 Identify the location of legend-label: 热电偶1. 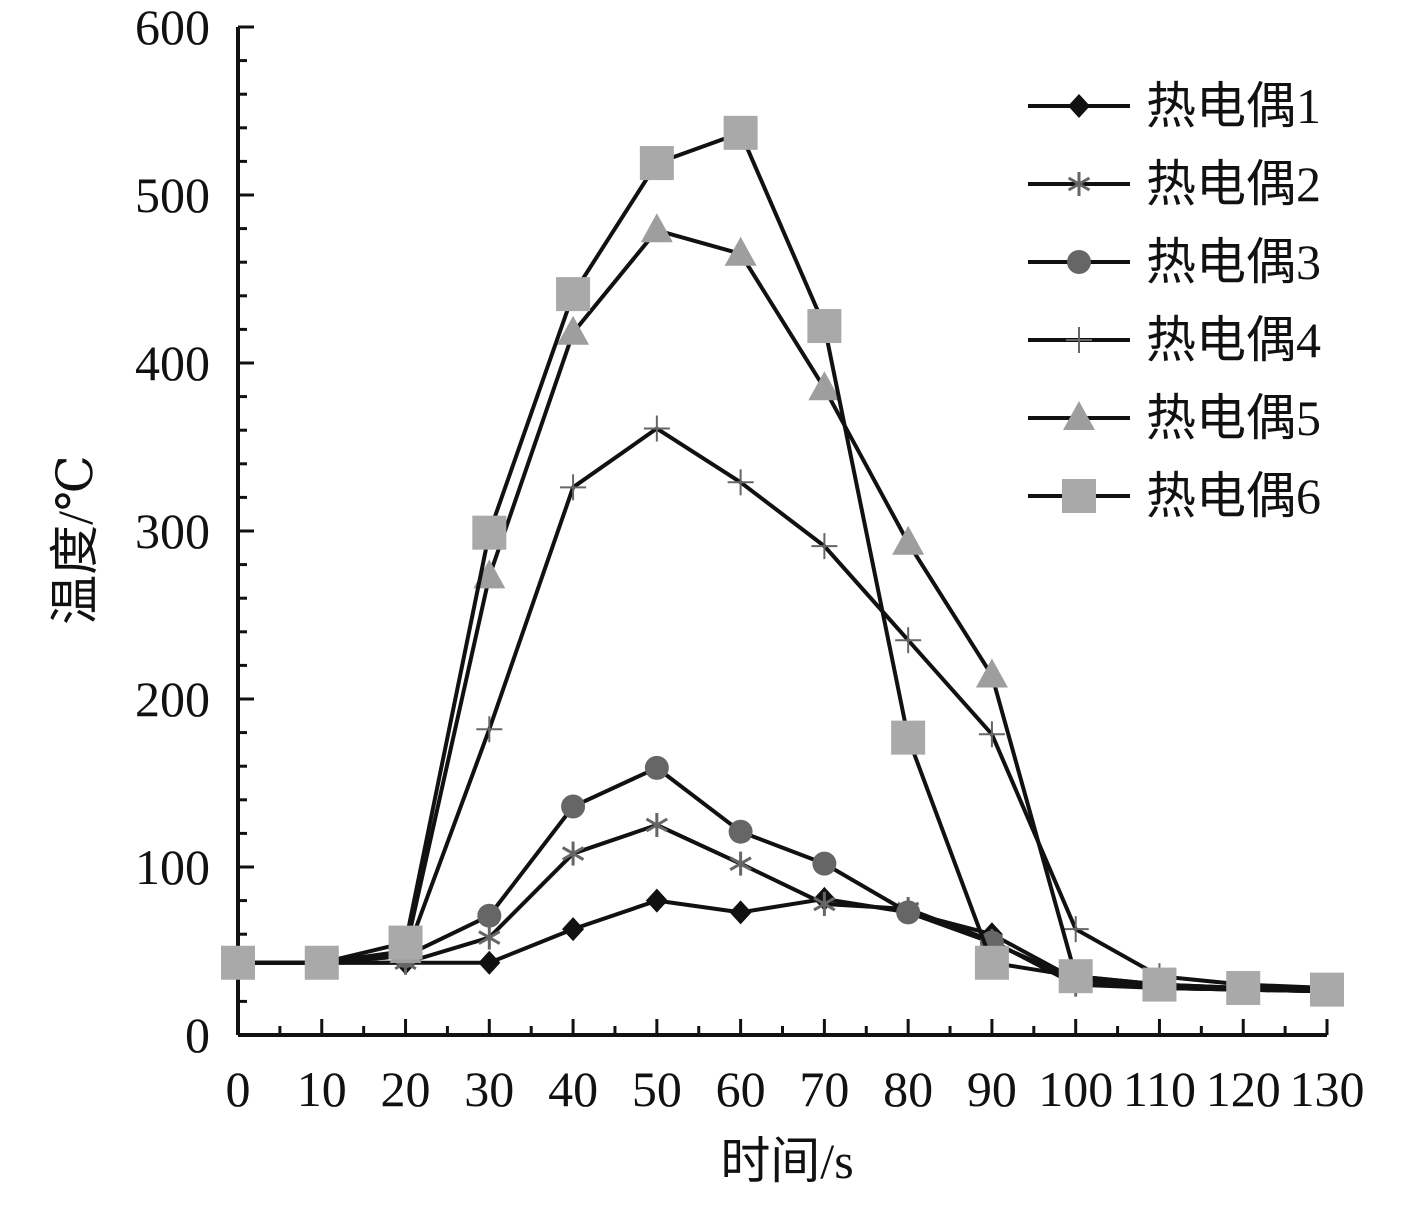
(1233, 106).